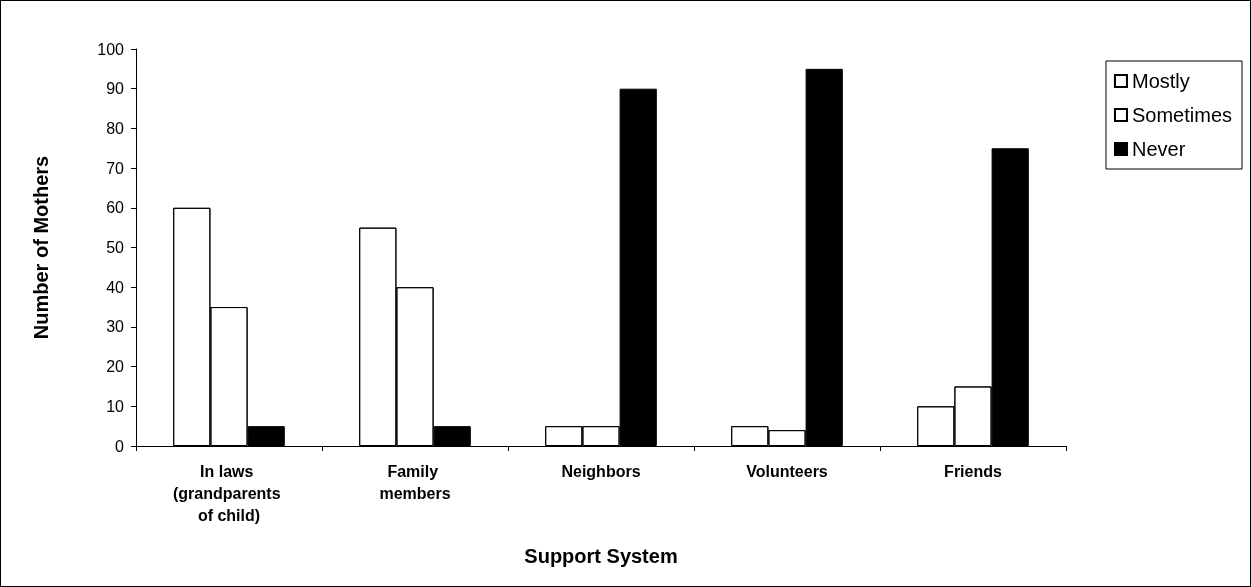 The height and width of the screenshot is (587, 1251). What do you see at coordinates (115, 208) in the screenshot?
I see `y-tick-label: 60` at bounding box center [115, 208].